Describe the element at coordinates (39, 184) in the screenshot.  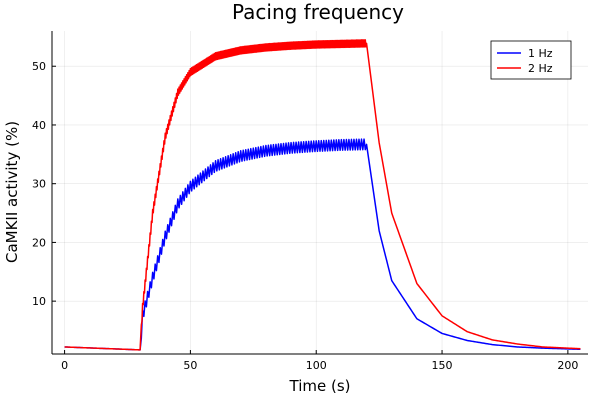
I see `y-tick-label: 30` at that location.